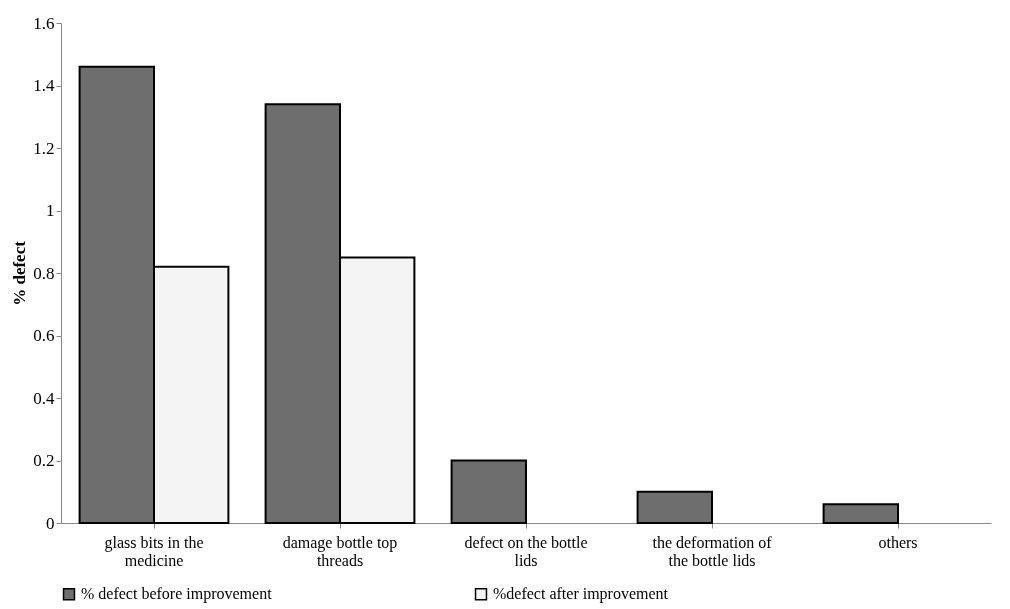 The image size is (1010, 609). Describe the element at coordinates (154, 551) in the screenshot. I see `x-tick-label: glass bits in the medicine` at that location.